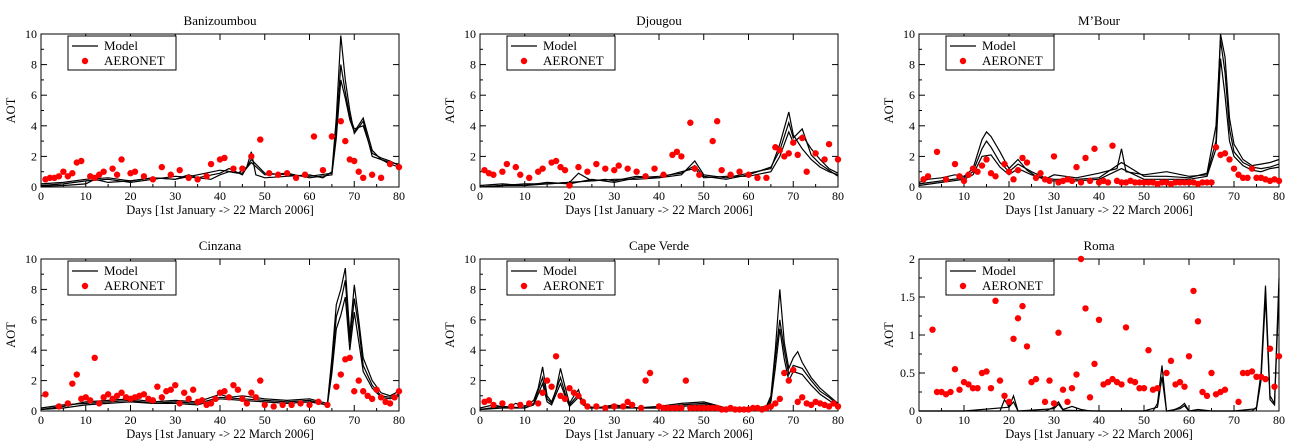 This screenshot has height=446, width=1291. I want to click on y-tick-label: 4, so click(34, 126).